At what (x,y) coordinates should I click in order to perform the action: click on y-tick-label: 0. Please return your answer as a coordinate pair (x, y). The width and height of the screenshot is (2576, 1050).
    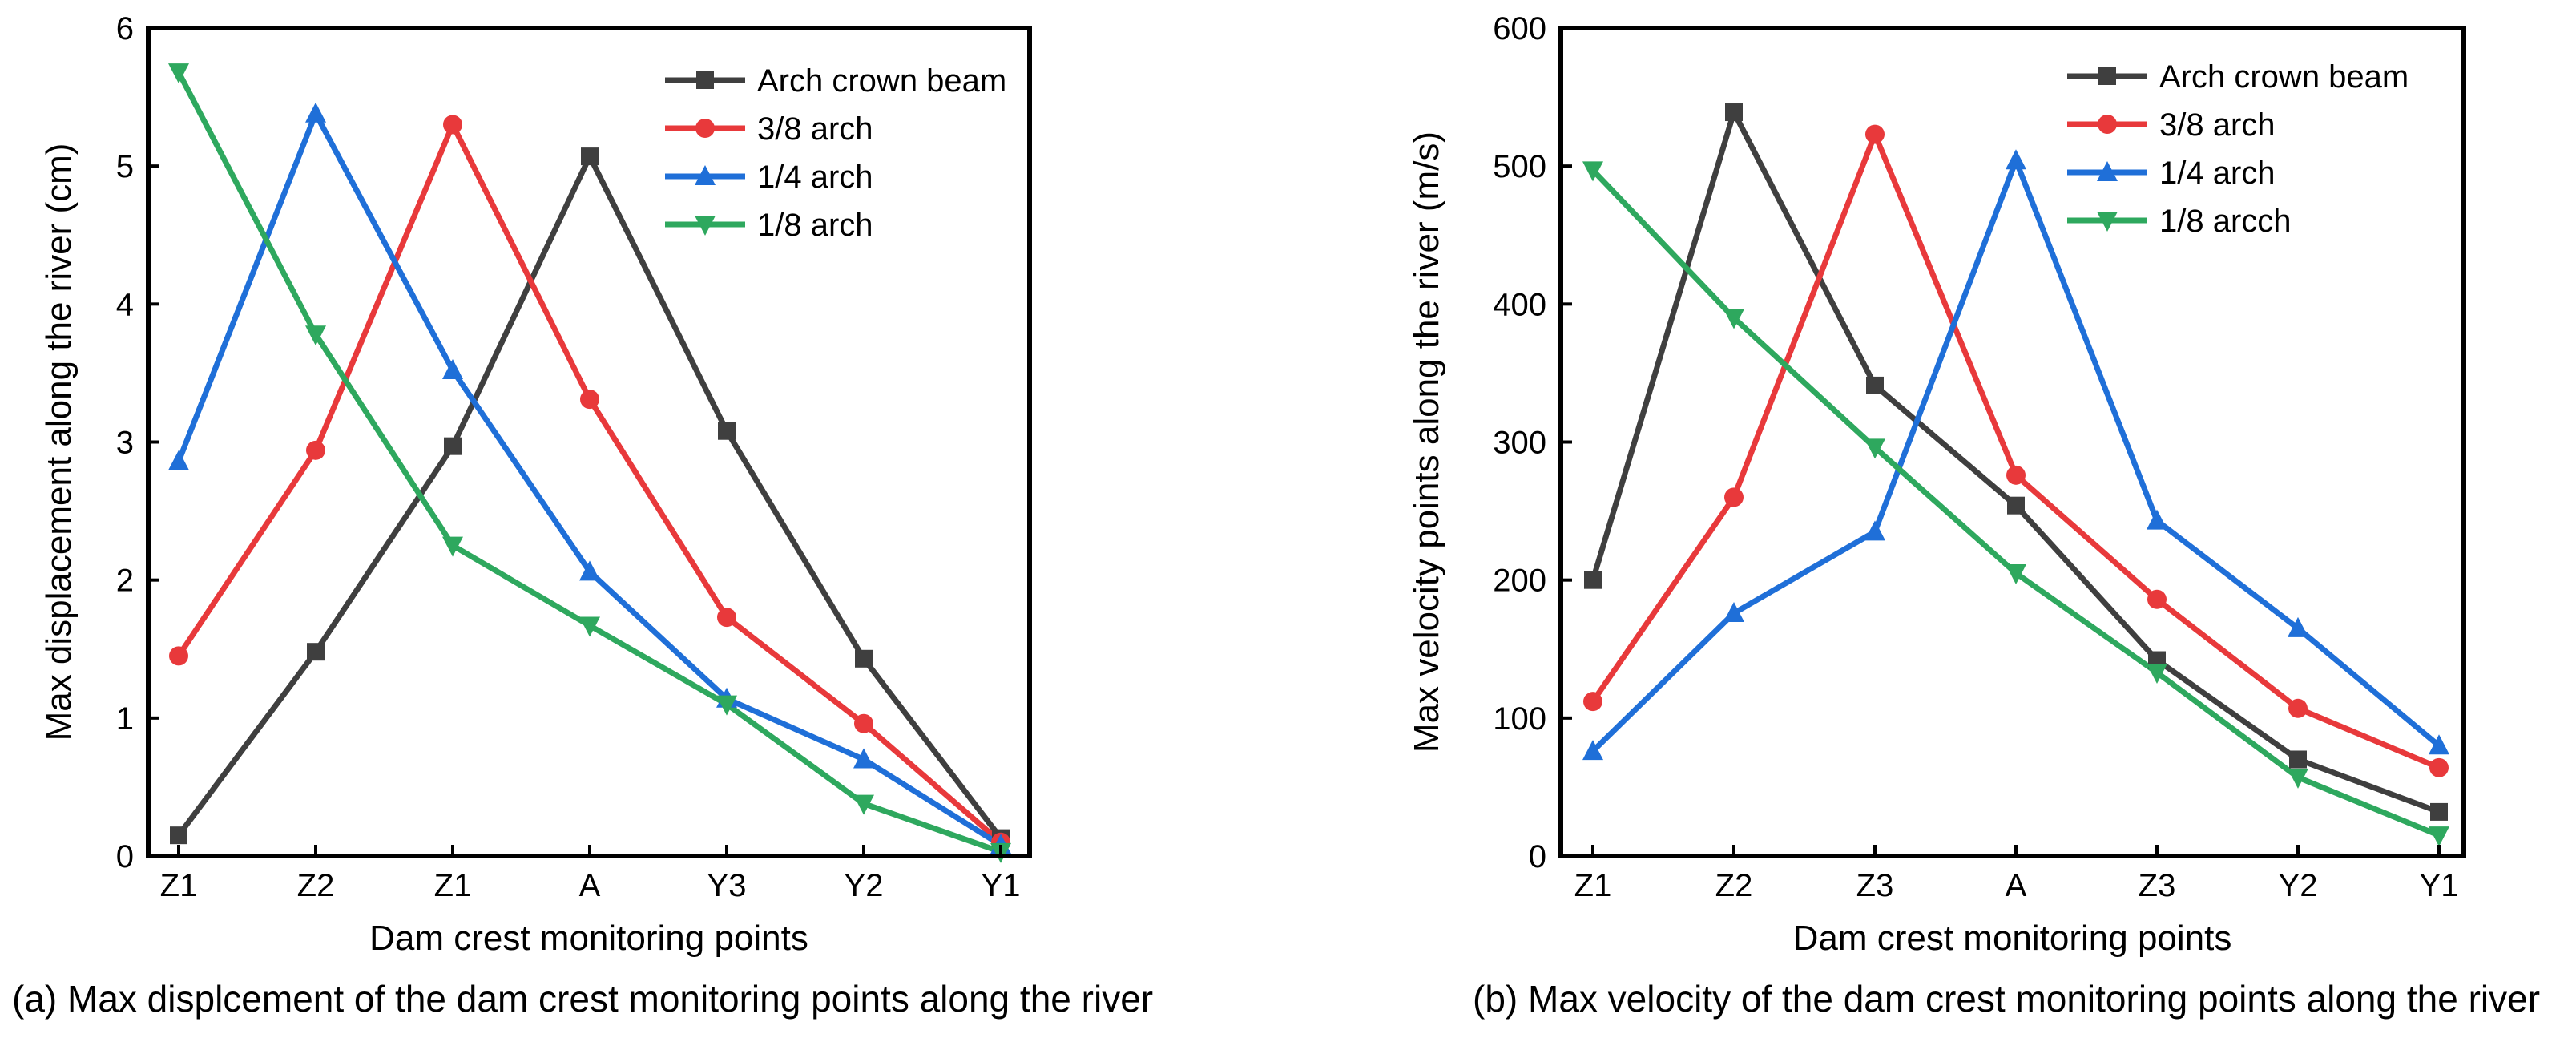
    Looking at the image, I should click on (1537, 857).